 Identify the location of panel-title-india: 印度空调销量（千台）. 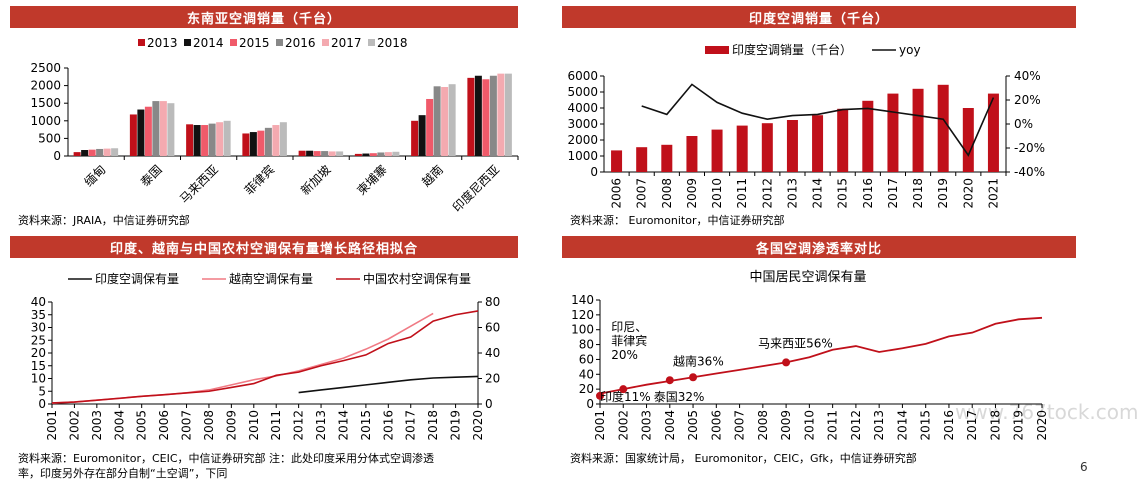
(819, 17).